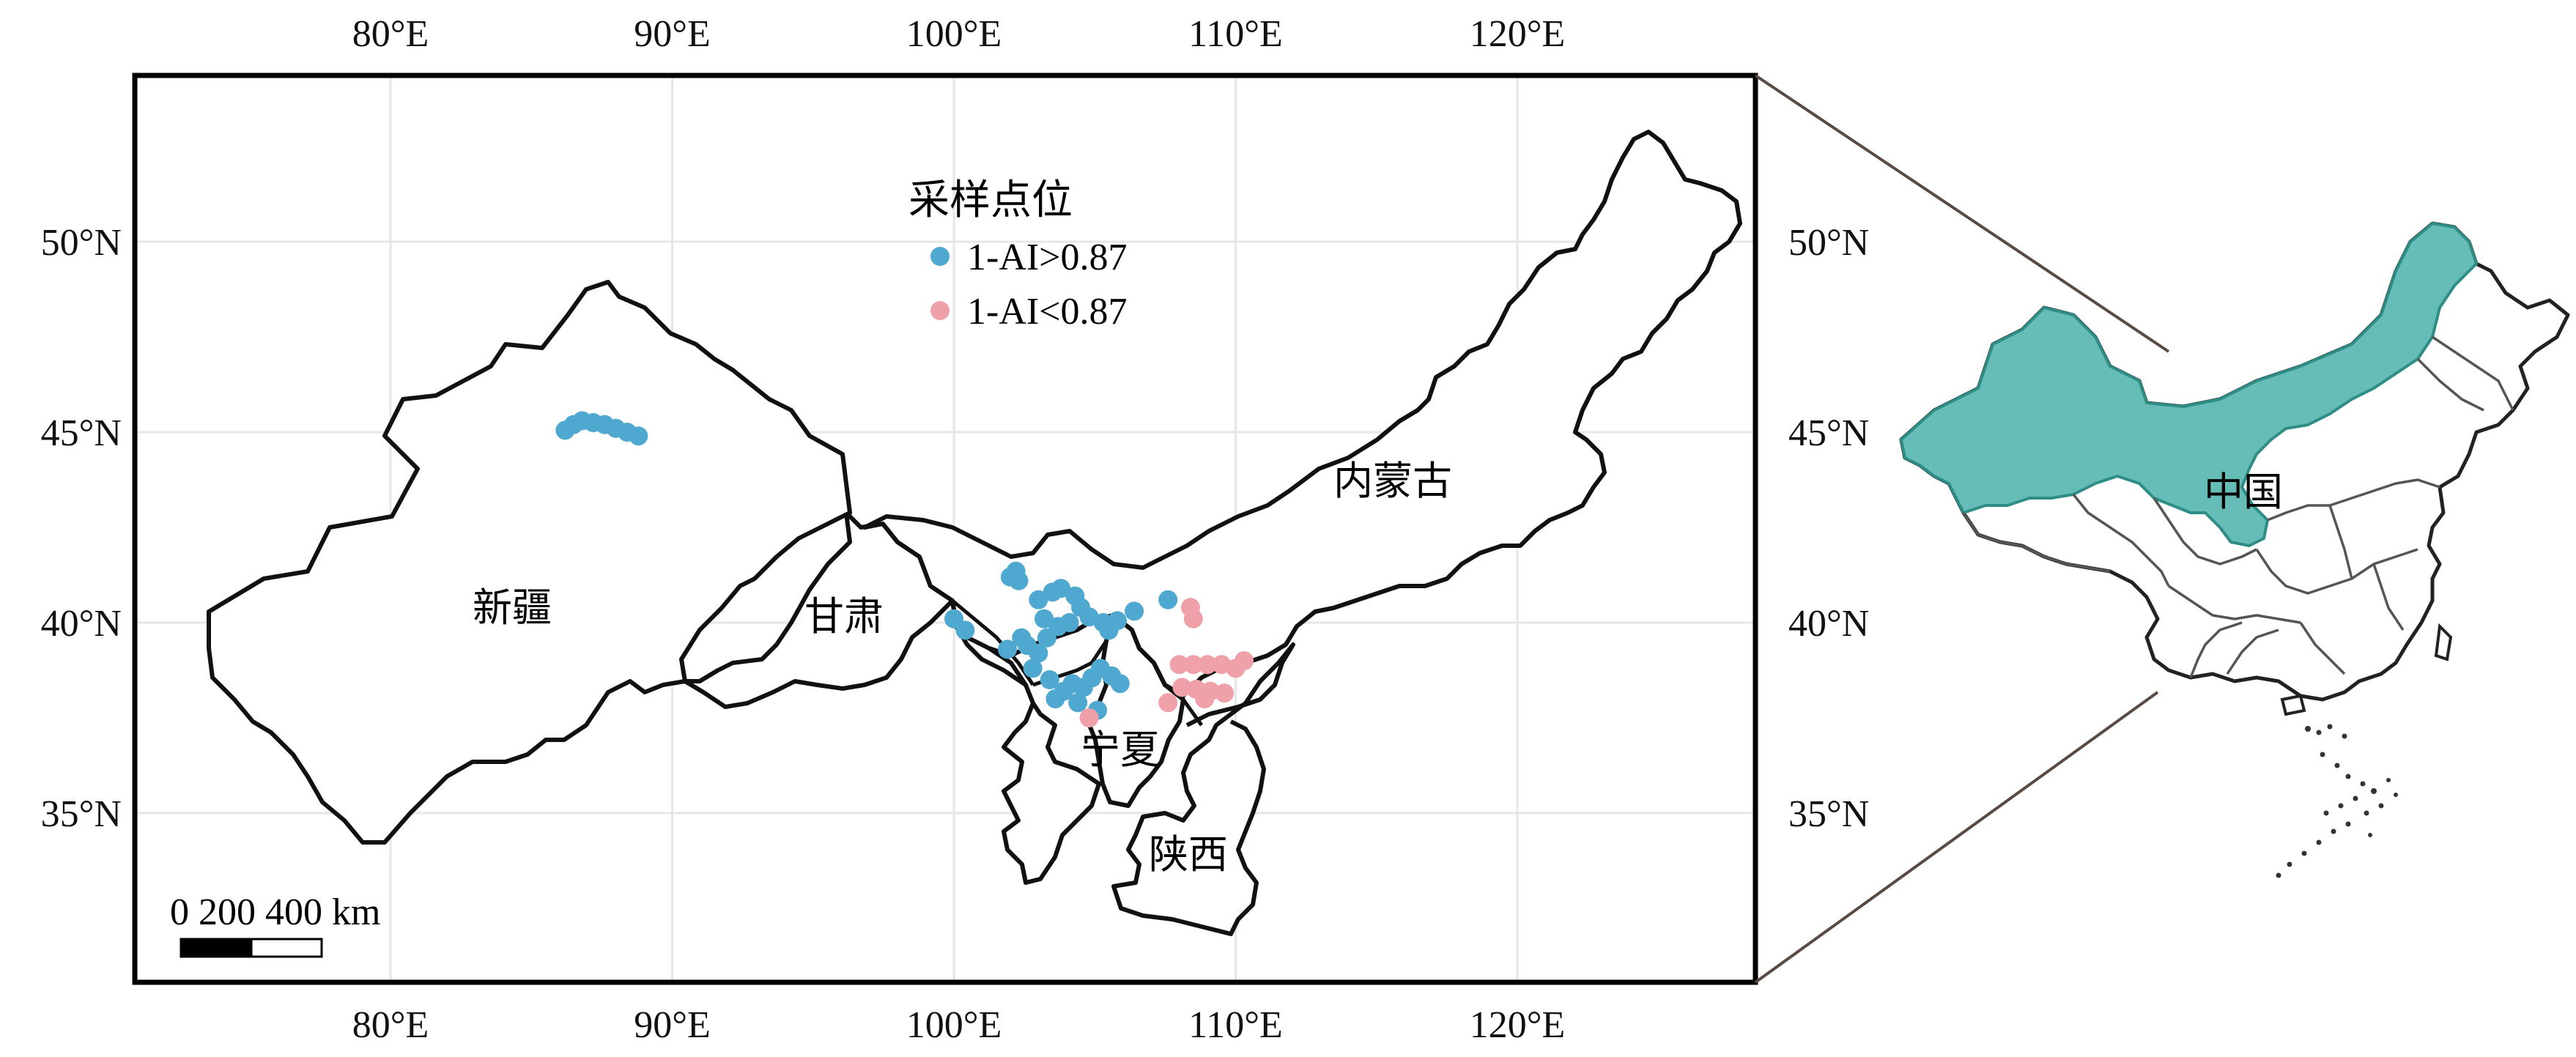 The image size is (2576, 1057). Describe the element at coordinates (1828, 814) in the screenshot. I see `tick-label-lat-right: 35°N` at that location.